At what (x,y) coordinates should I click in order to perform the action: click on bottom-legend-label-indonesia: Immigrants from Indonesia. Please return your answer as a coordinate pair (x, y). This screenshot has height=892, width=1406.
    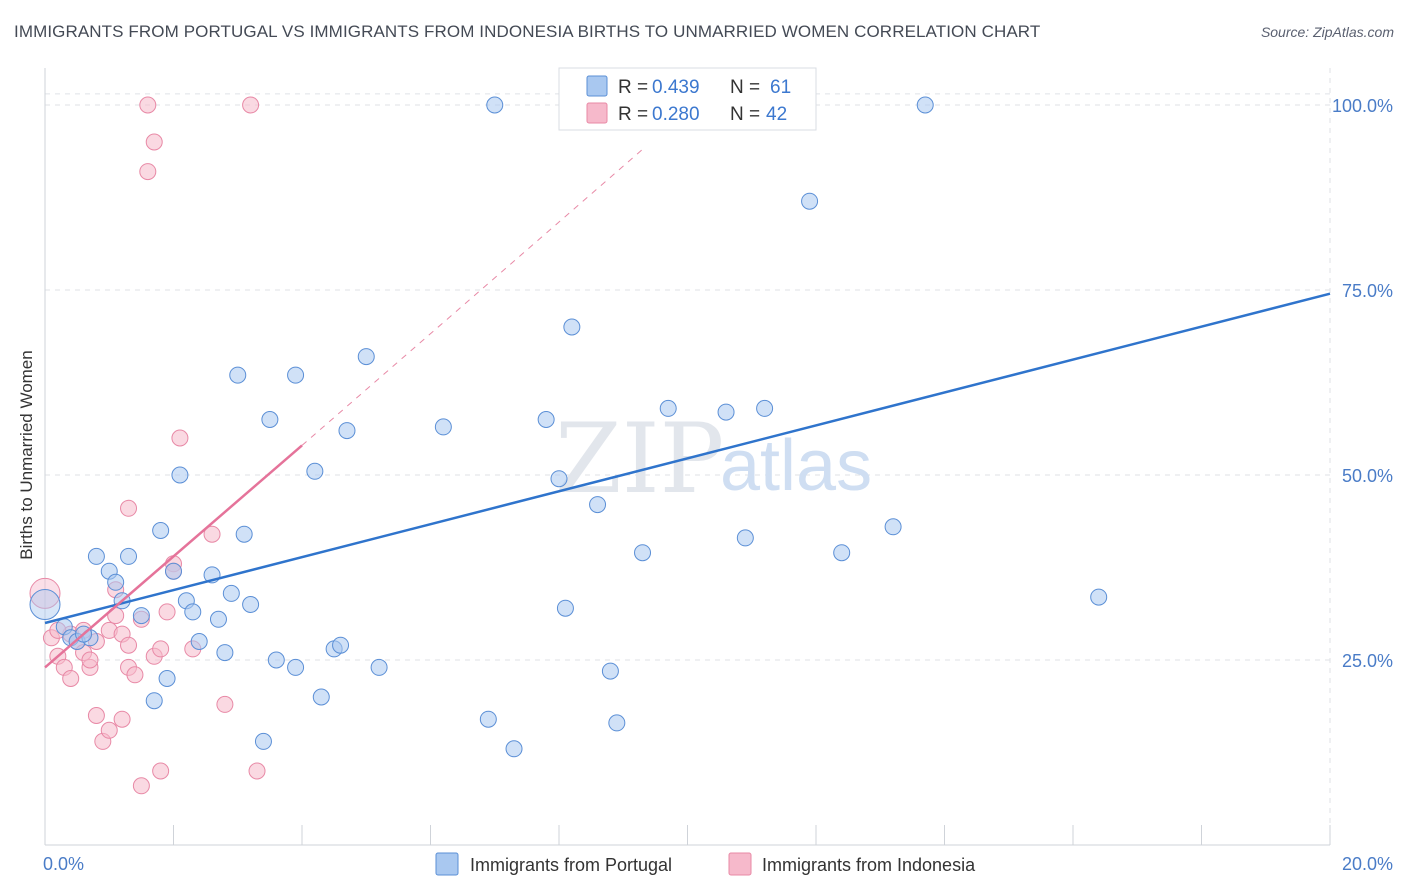
    Looking at the image, I should click on (869, 865).